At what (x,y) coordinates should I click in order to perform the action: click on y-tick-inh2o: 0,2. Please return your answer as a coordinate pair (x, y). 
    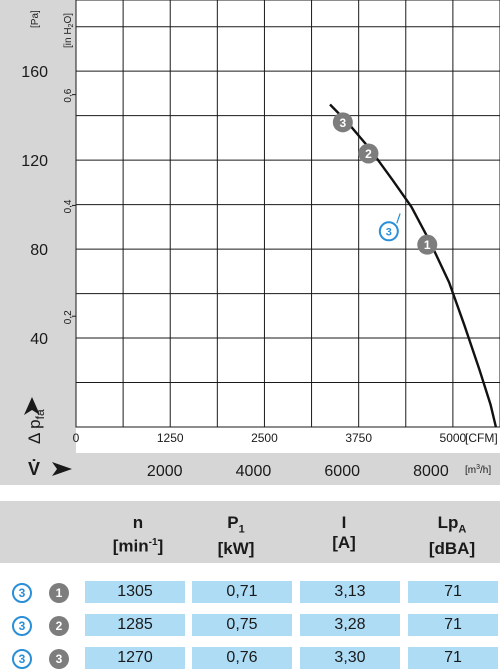
    Looking at the image, I should click on (68, 317).